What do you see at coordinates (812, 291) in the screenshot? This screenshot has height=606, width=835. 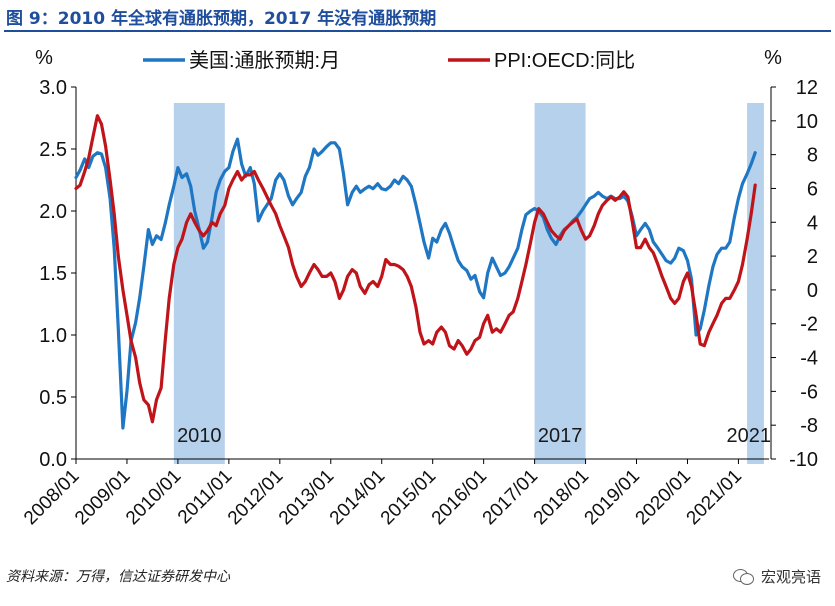 I see `right-tick-label: 0` at bounding box center [812, 291].